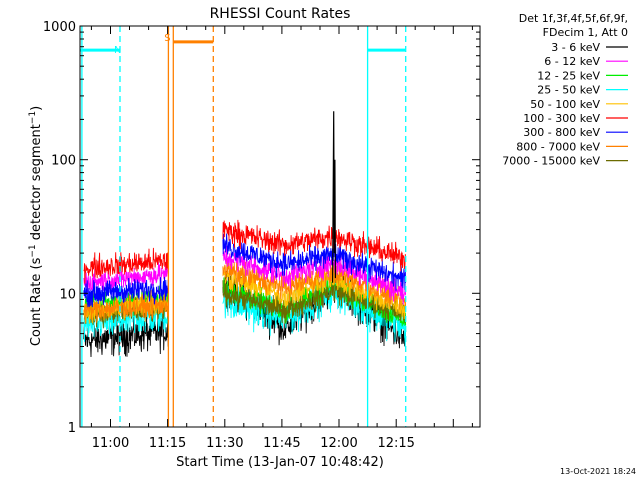 The height and width of the screenshot is (480, 640). What do you see at coordinates (167, 38) in the screenshot?
I see `attenuator-label: S` at bounding box center [167, 38].